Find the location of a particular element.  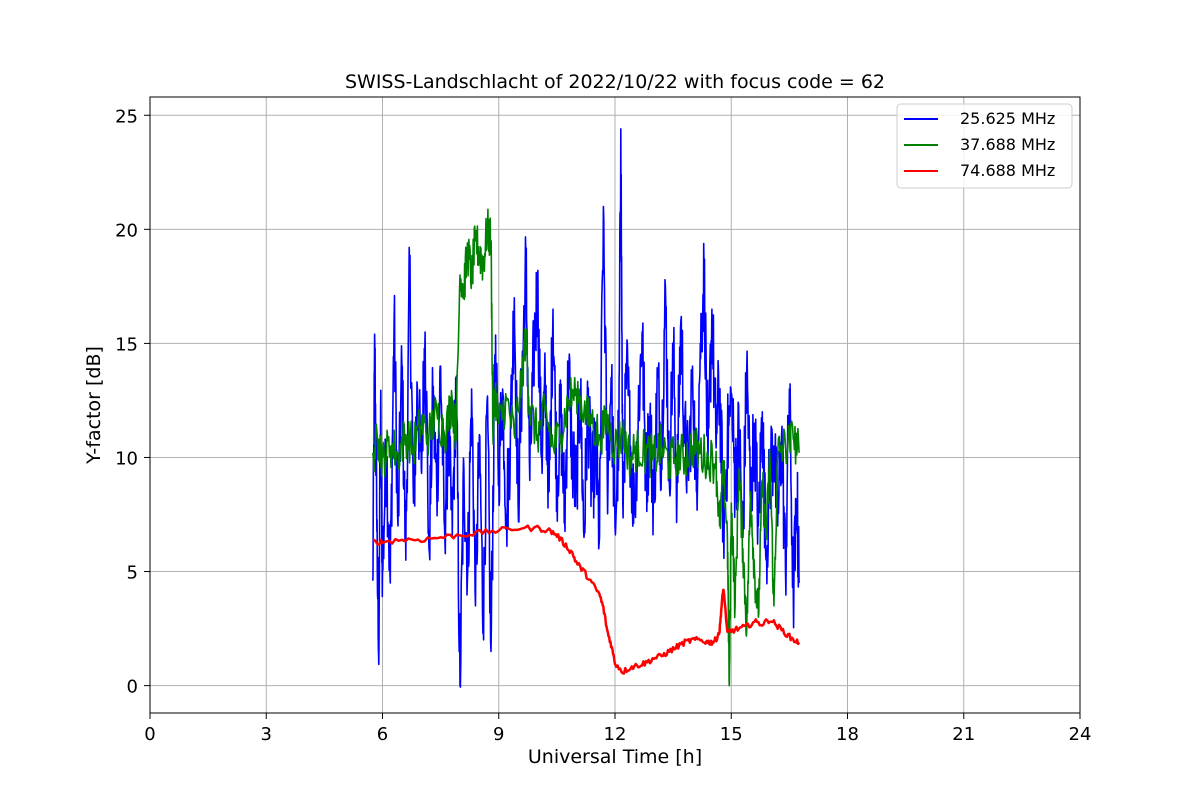

legend-label-2: 37.688 MHz is located at coordinates (1007, 144).